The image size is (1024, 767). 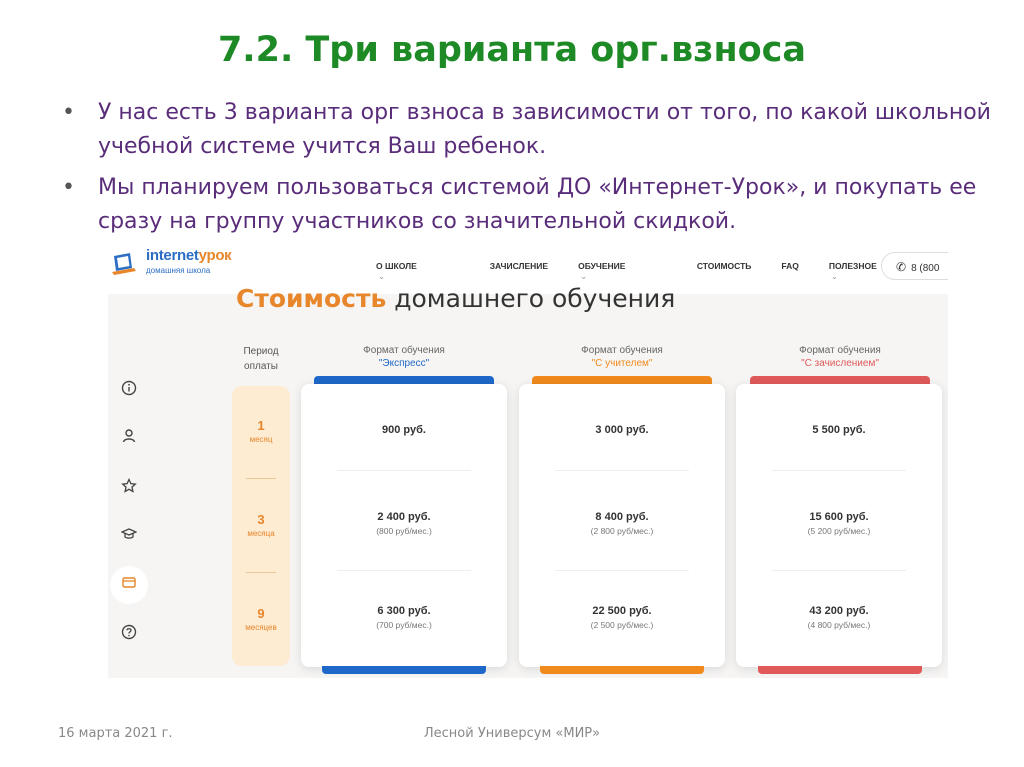 I want to click on price-monthly: (4 800 руб/мес.), so click(x=839, y=625).